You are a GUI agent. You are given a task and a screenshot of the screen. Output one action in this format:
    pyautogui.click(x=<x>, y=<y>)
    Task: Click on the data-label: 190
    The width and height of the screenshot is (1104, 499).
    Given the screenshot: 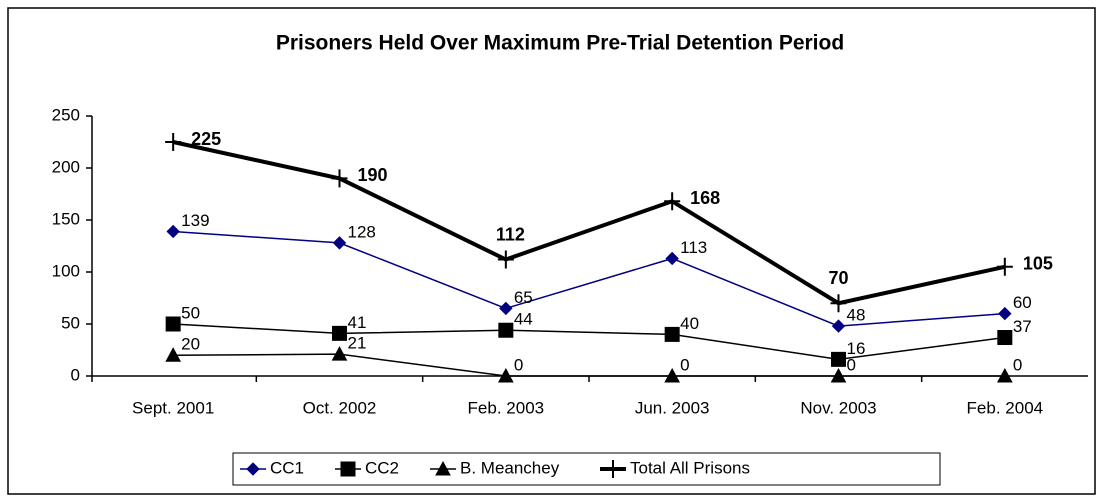 What is the action you would take?
    pyautogui.click(x=373, y=175)
    